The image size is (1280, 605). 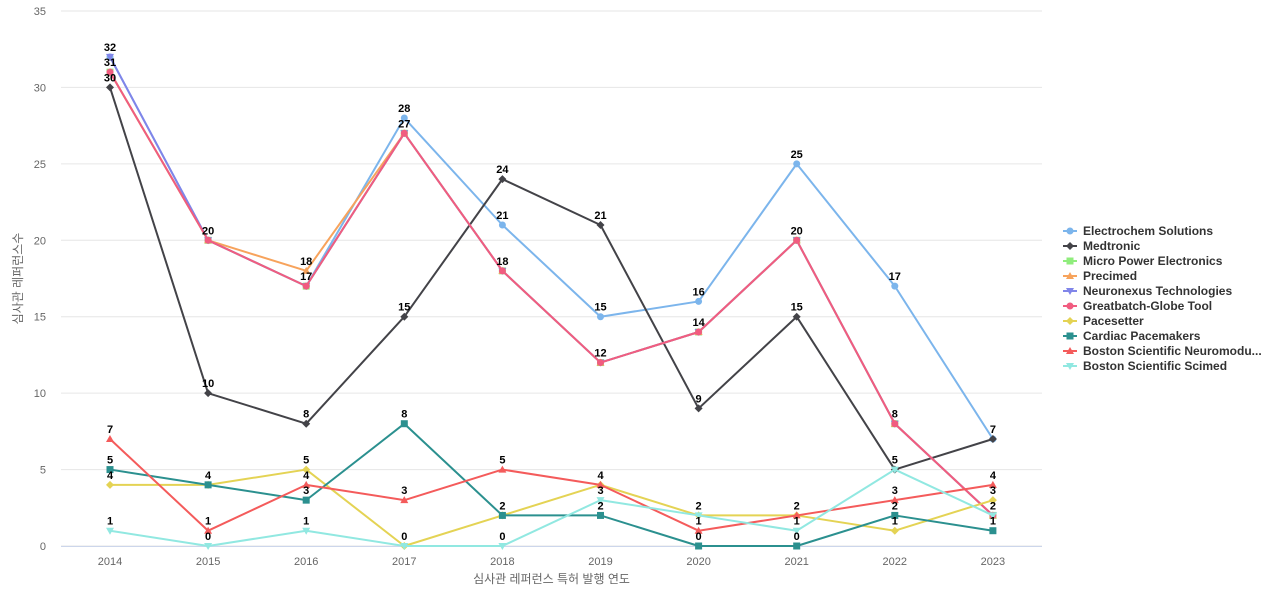 I want to click on legend-item-micro-power-electronics: Micro Power Electronics, so click(x=1143, y=261).